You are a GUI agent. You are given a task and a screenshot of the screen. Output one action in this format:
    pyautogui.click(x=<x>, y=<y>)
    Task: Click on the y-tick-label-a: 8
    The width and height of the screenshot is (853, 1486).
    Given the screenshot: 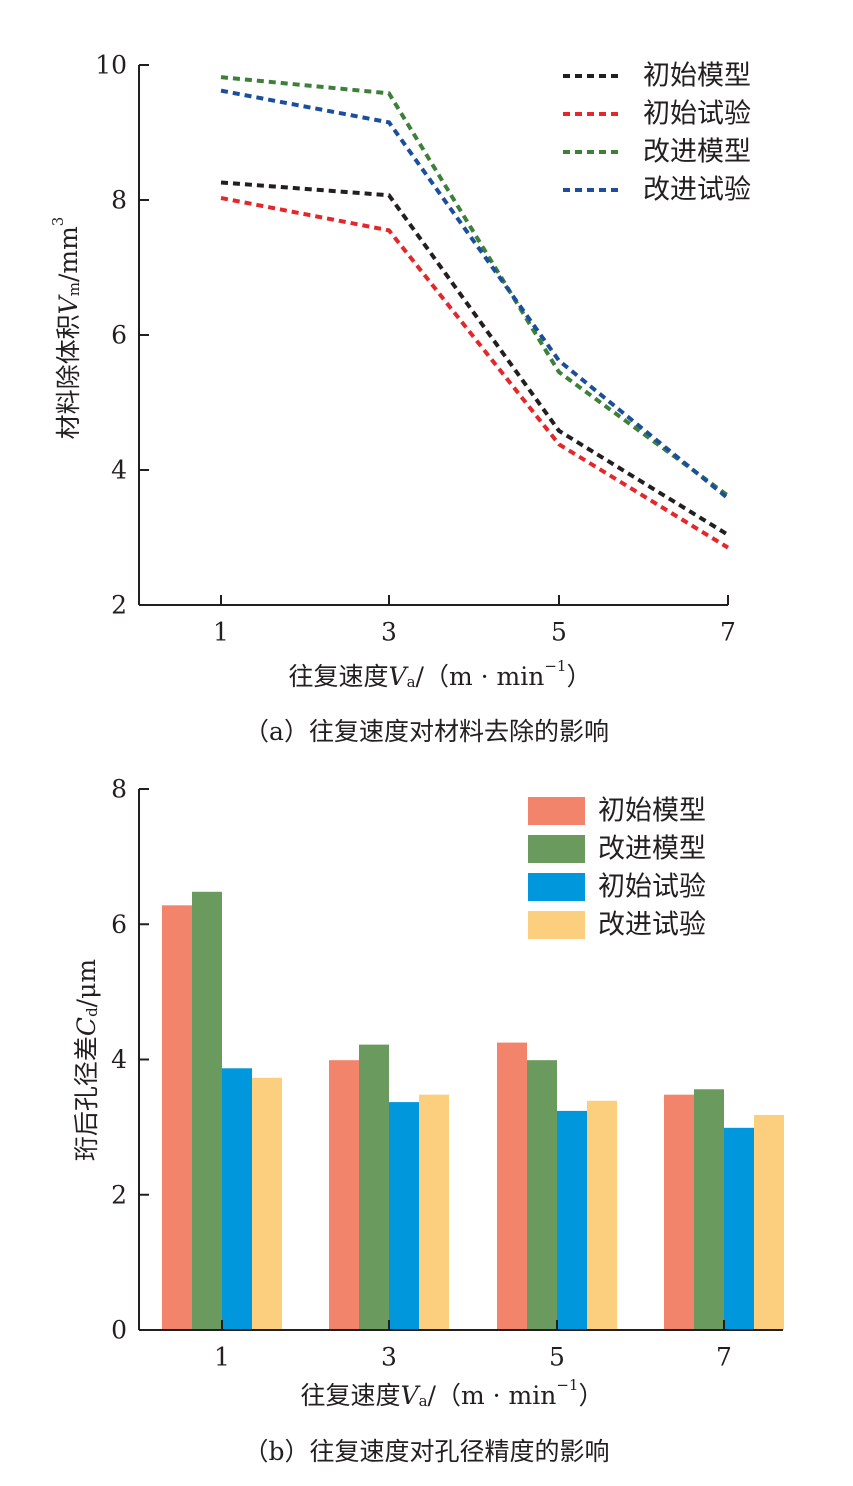 What is the action you would take?
    pyautogui.click(x=119, y=200)
    